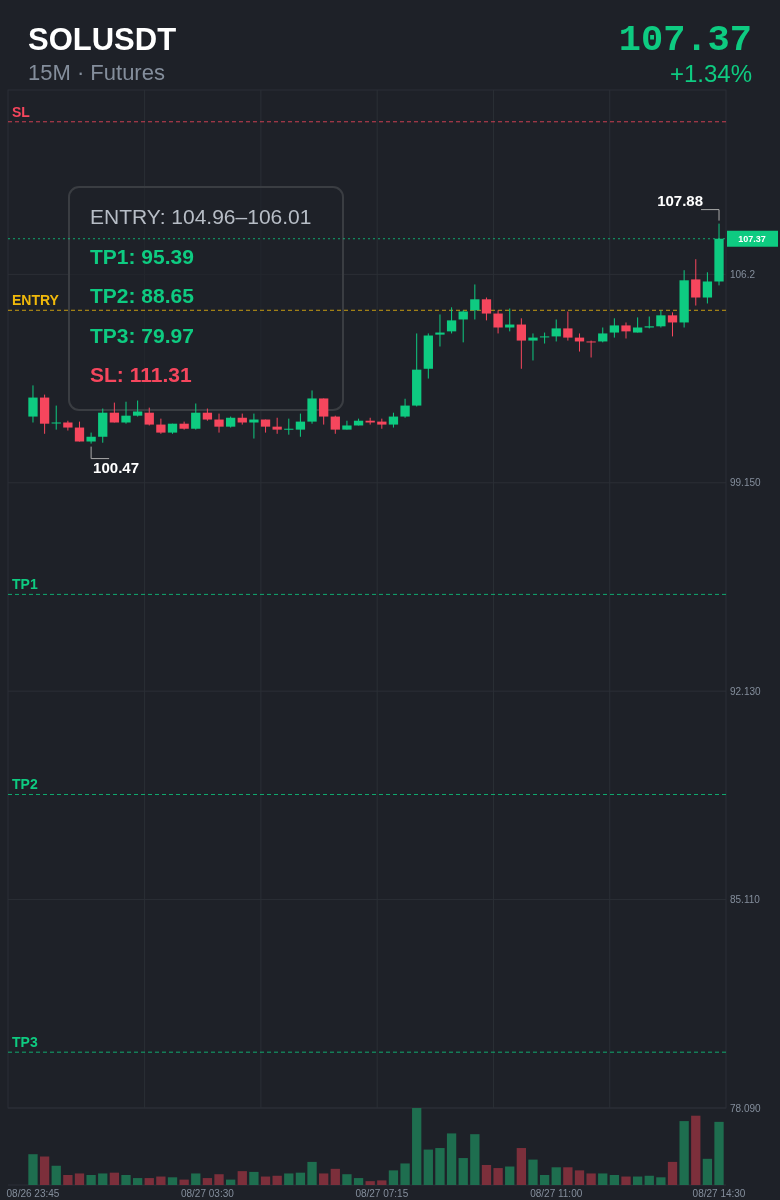 Image resolution: width=780 pixels, height=1200 pixels. Describe the element at coordinates (710, 73) in the screenshot. I see `text: +1.34%` at that location.